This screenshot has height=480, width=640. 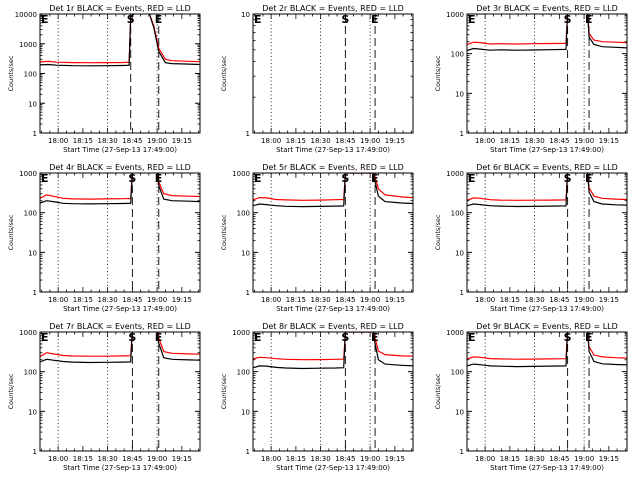 What do you see at coordinates (609, 141) in the screenshot?
I see `x-tick-label: 19:15` at bounding box center [609, 141].